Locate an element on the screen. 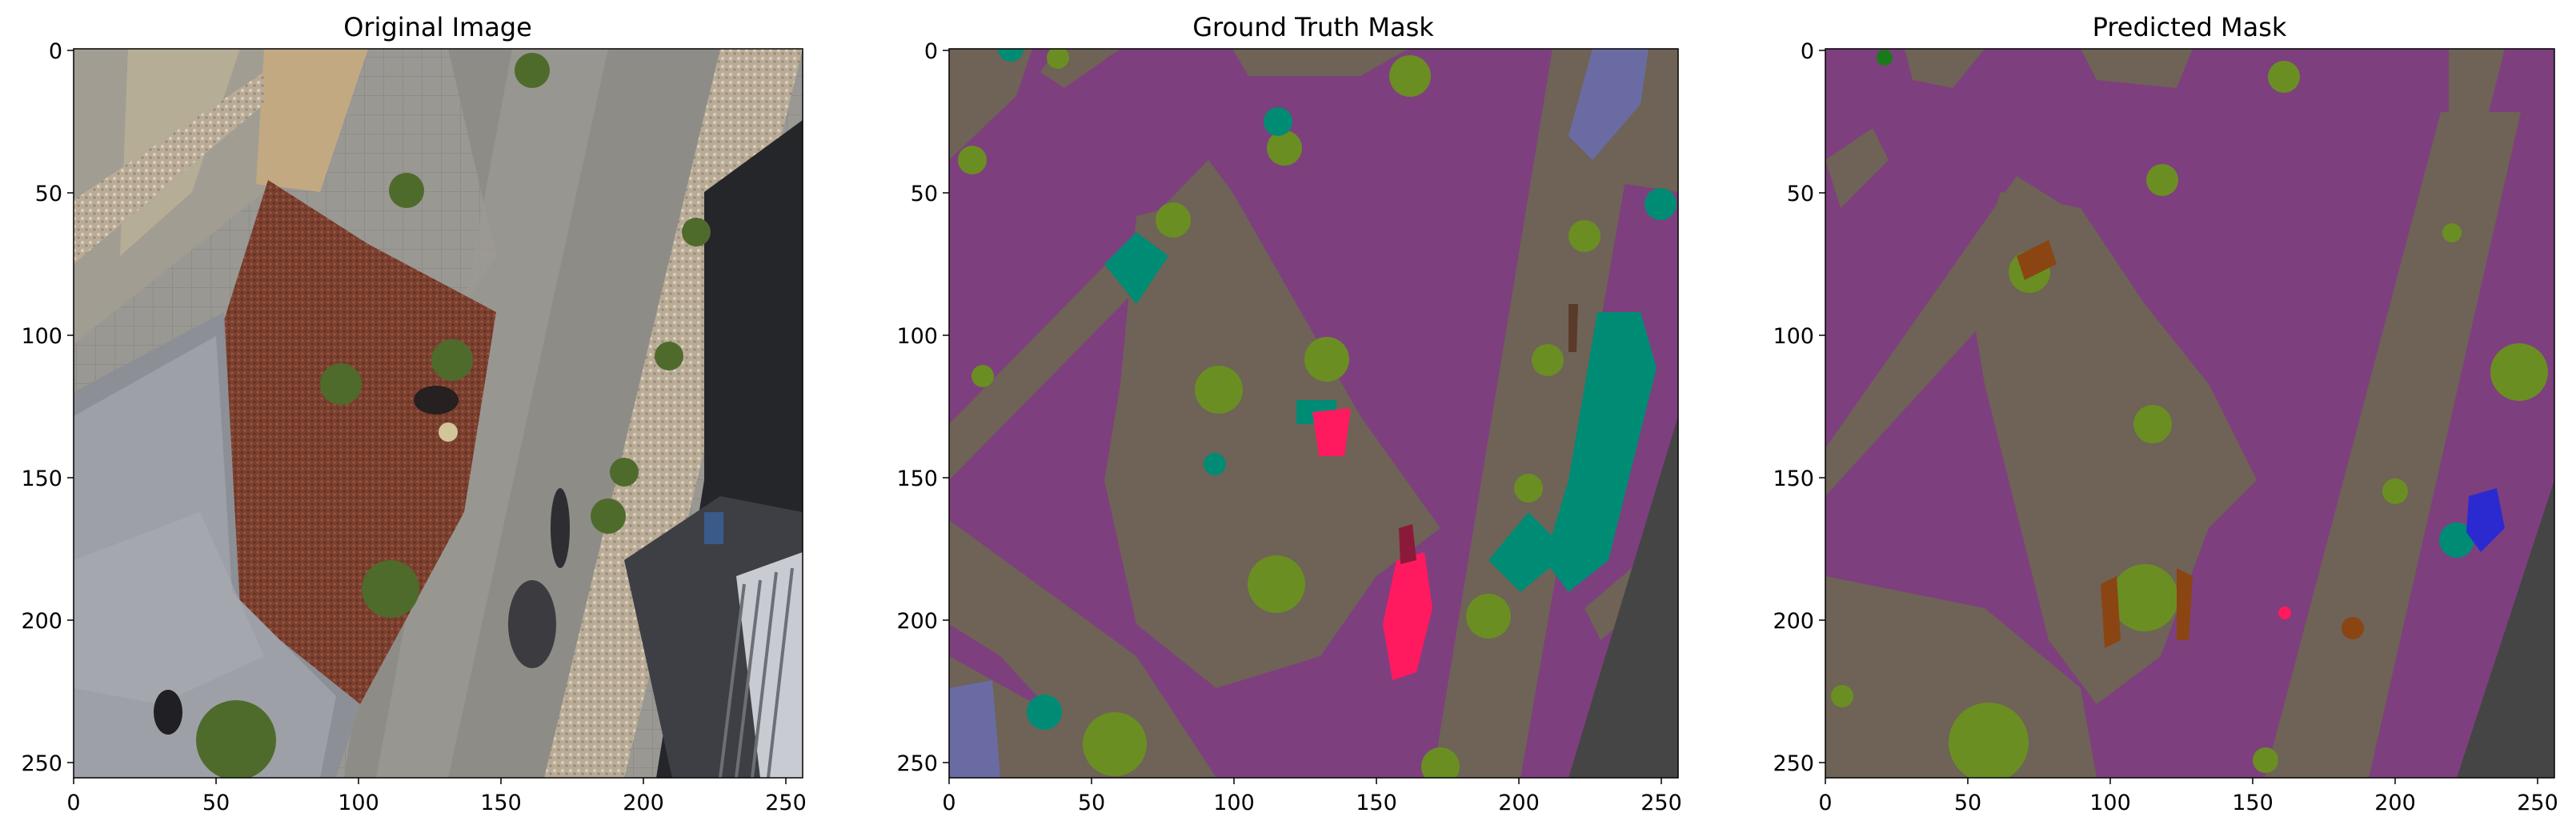 This screenshot has height=833, width=2576. panel-title: Predicted Mask is located at coordinates (2190, 27).